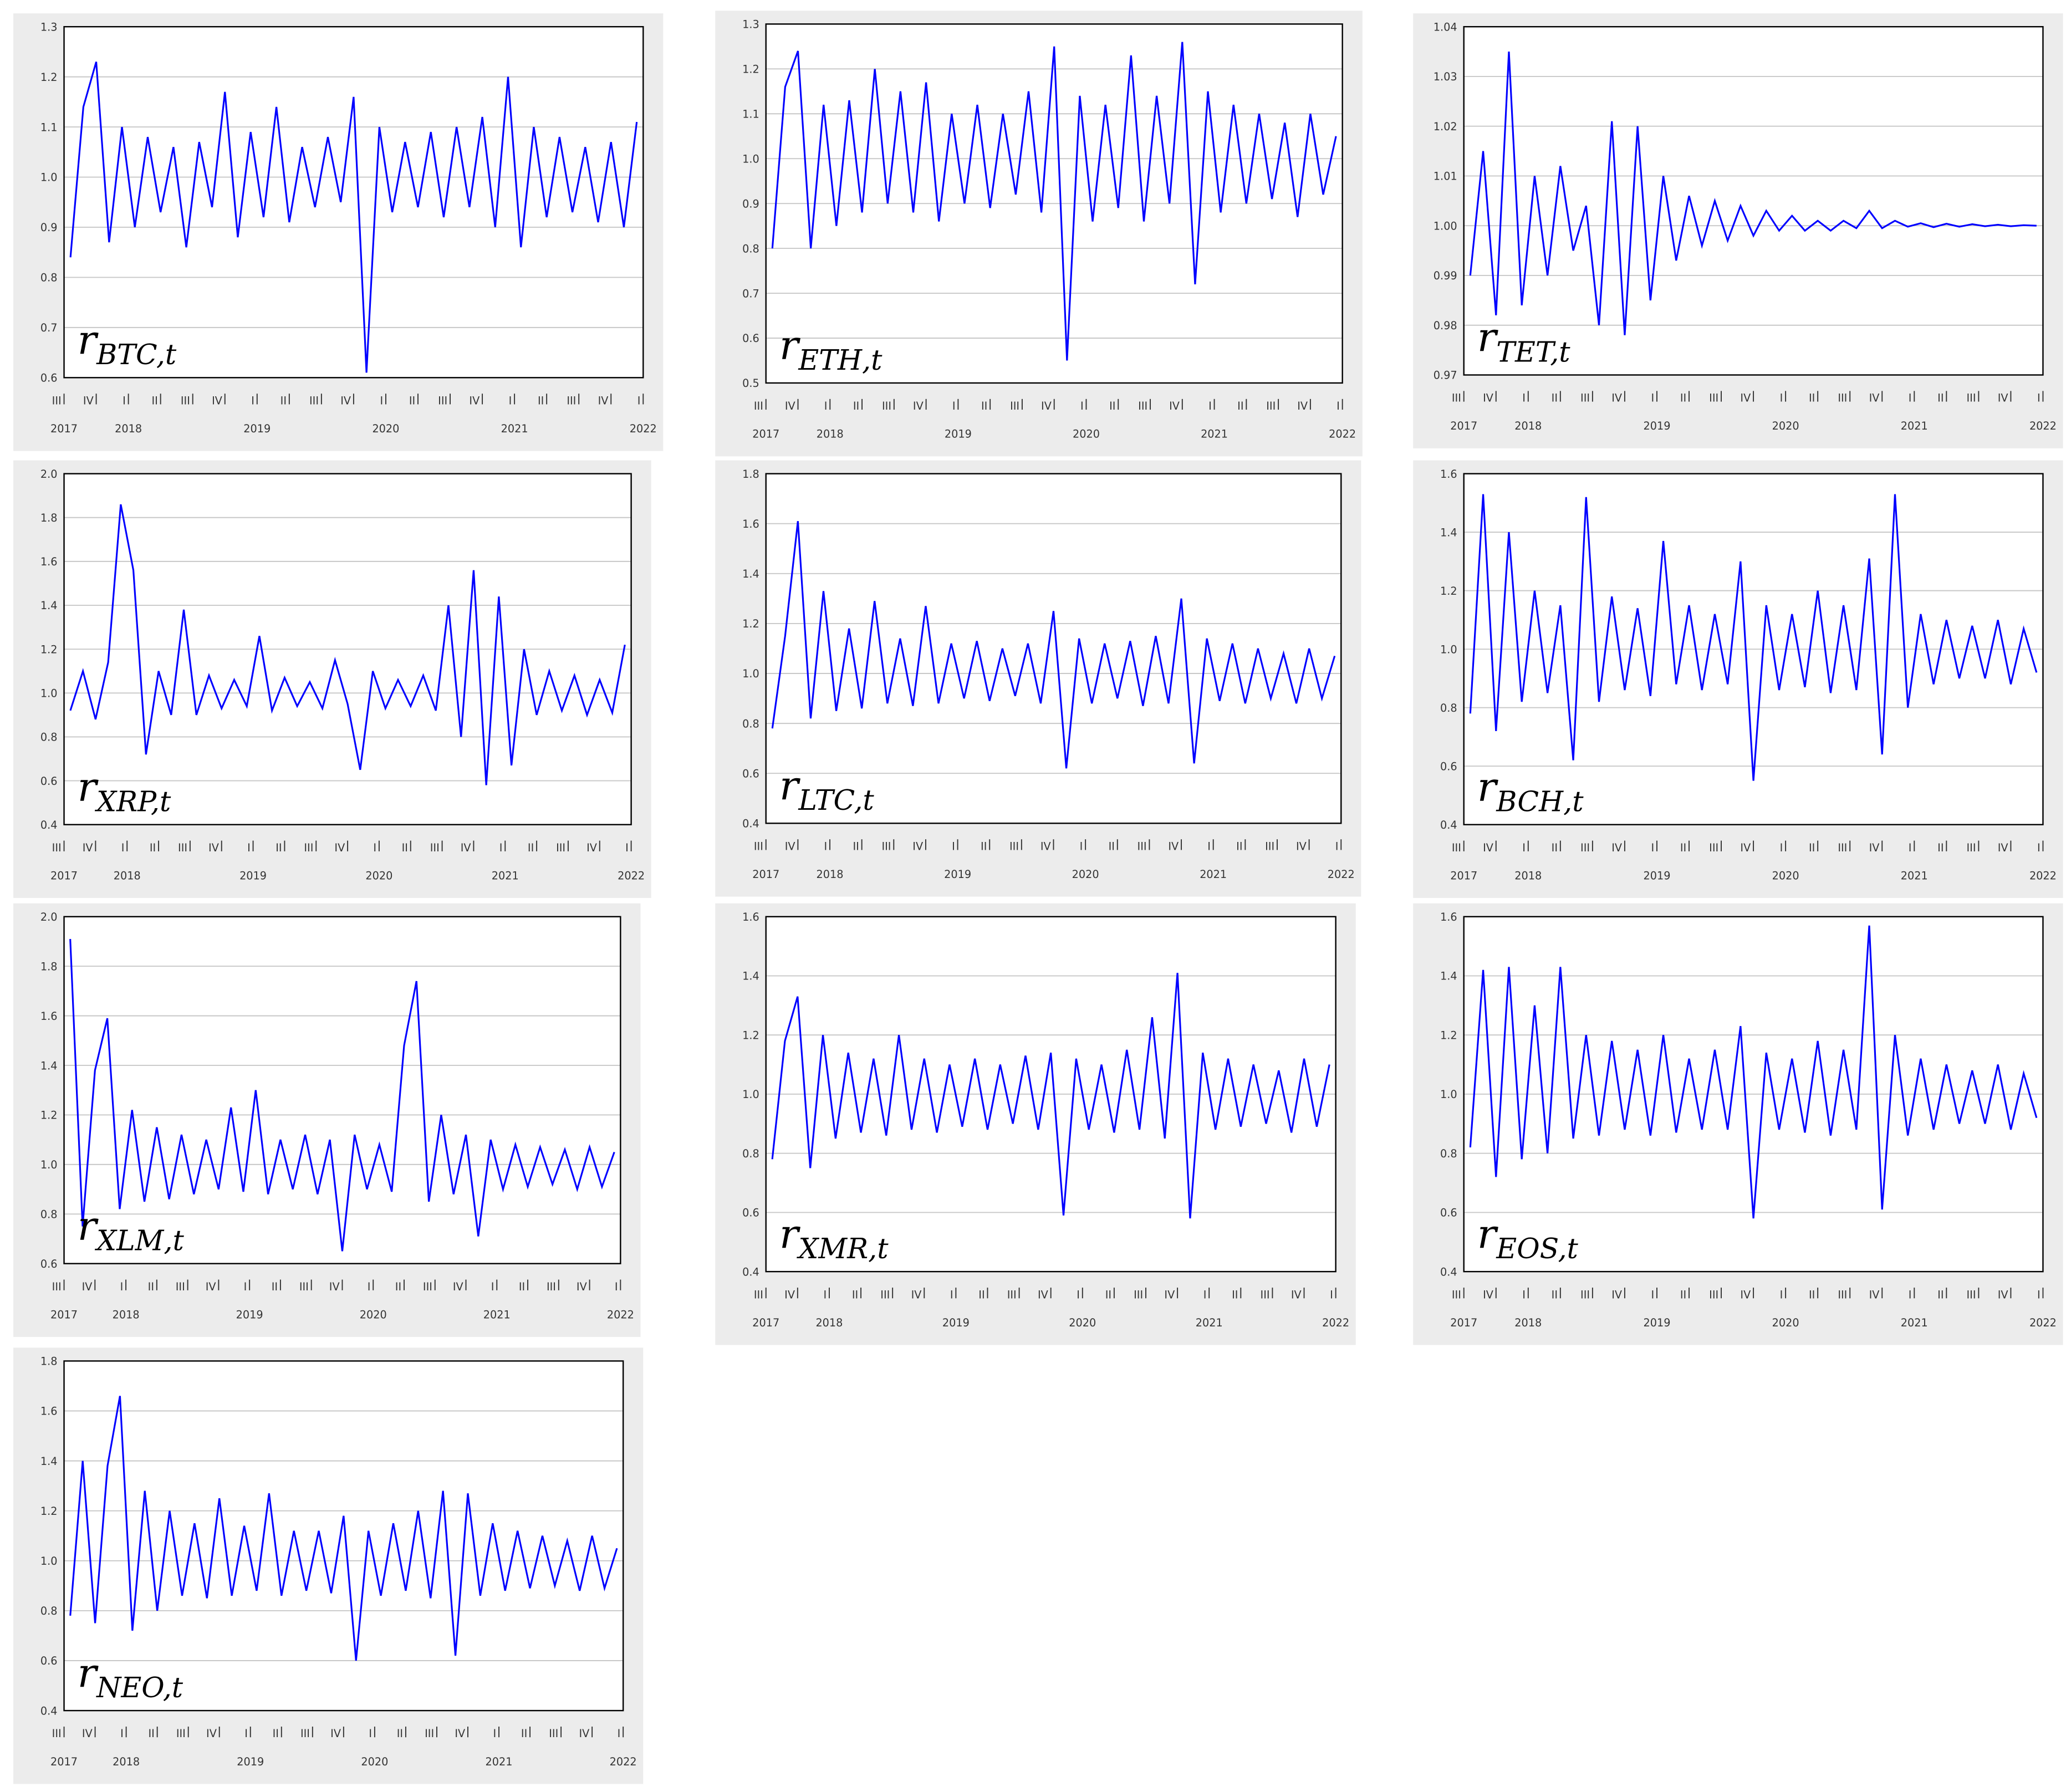 The height and width of the screenshot is (1792, 2071). What do you see at coordinates (751, 203) in the screenshot?
I see `y-tick-label: 0.9` at bounding box center [751, 203].